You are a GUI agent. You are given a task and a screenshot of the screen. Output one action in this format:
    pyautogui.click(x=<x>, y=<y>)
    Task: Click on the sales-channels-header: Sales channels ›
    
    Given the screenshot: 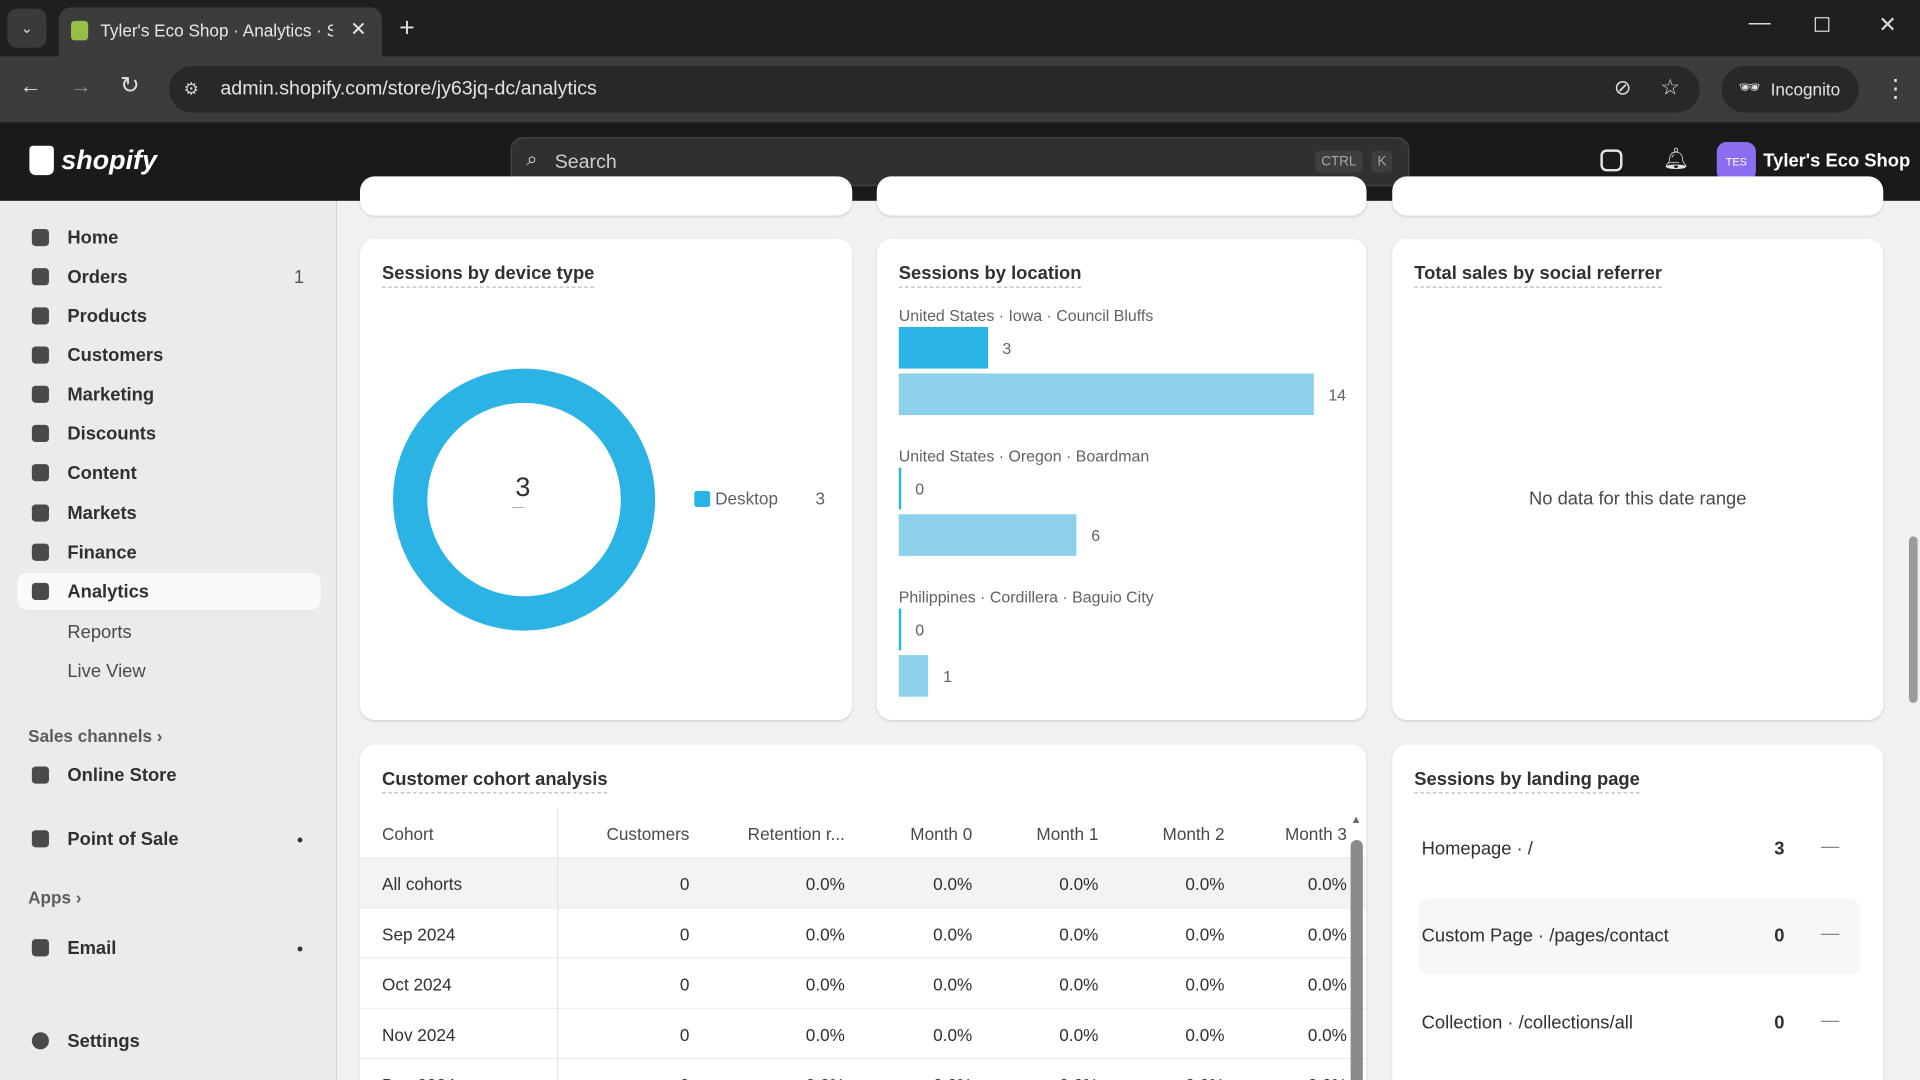 What is the action you would take?
    pyautogui.click(x=95, y=736)
    